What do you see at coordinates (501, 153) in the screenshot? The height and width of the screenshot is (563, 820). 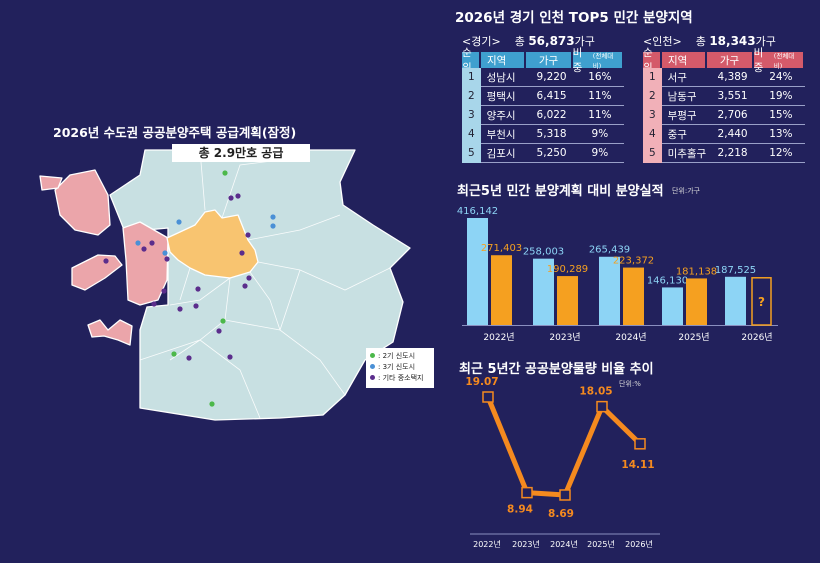 I see `cell: 김포시` at bounding box center [501, 153].